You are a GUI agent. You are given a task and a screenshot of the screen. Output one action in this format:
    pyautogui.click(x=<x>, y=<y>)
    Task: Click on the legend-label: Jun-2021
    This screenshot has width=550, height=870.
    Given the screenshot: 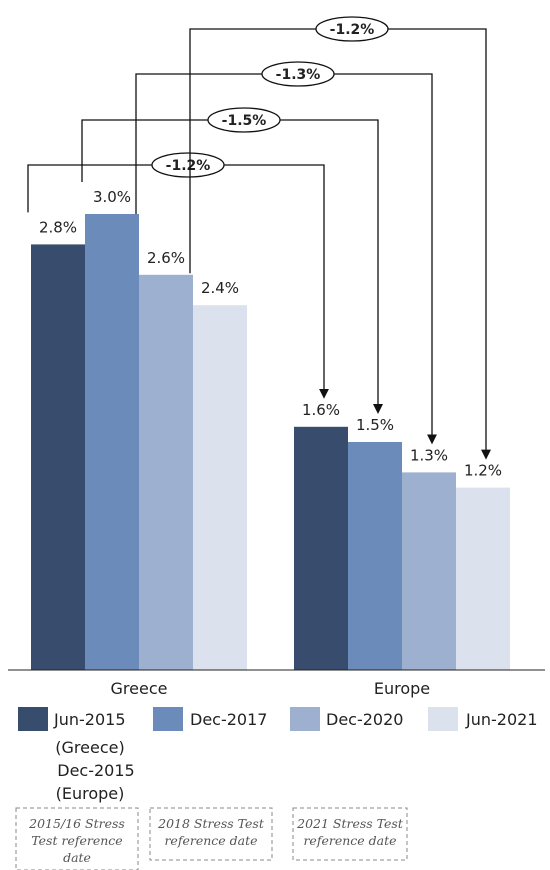 What is the action you would take?
    pyautogui.click(x=501, y=719)
    